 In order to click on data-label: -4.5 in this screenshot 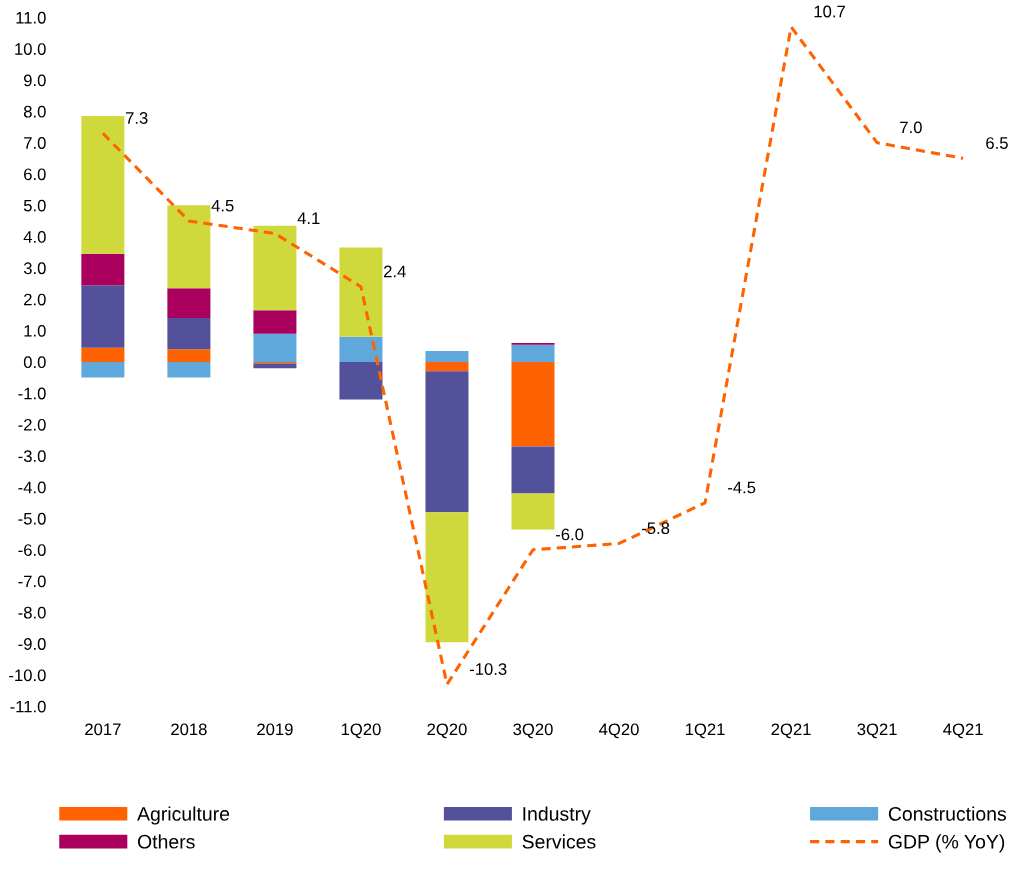, I will do `click(742, 487)`.